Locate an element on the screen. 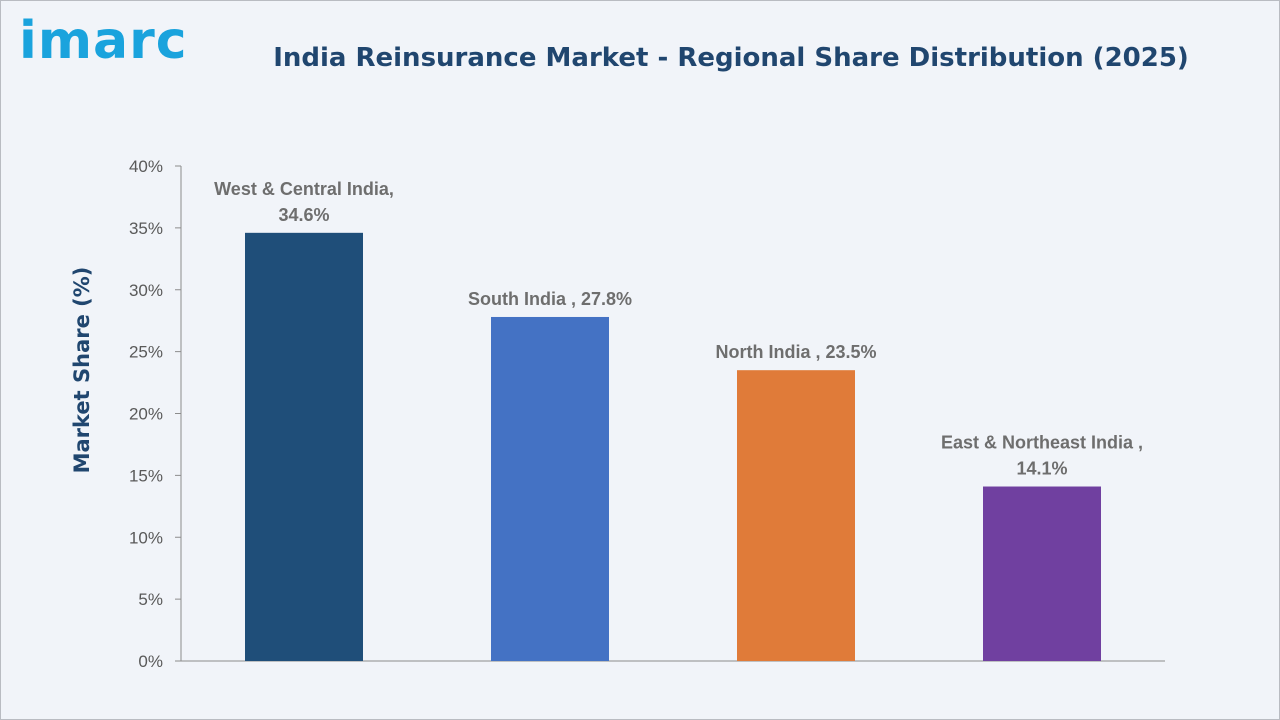 This screenshot has width=1280, height=720. y-tick-label: 30% is located at coordinates (146, 290).